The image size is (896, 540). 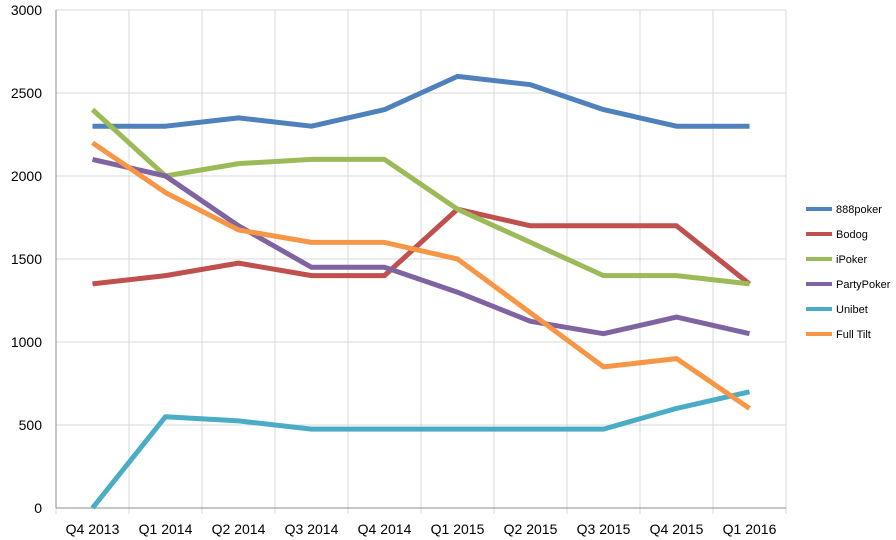 What do you see at coordinates (863, 285) in the screenshot?
I see `legend-label: PartyPoker` at bounding box center [863, 285].